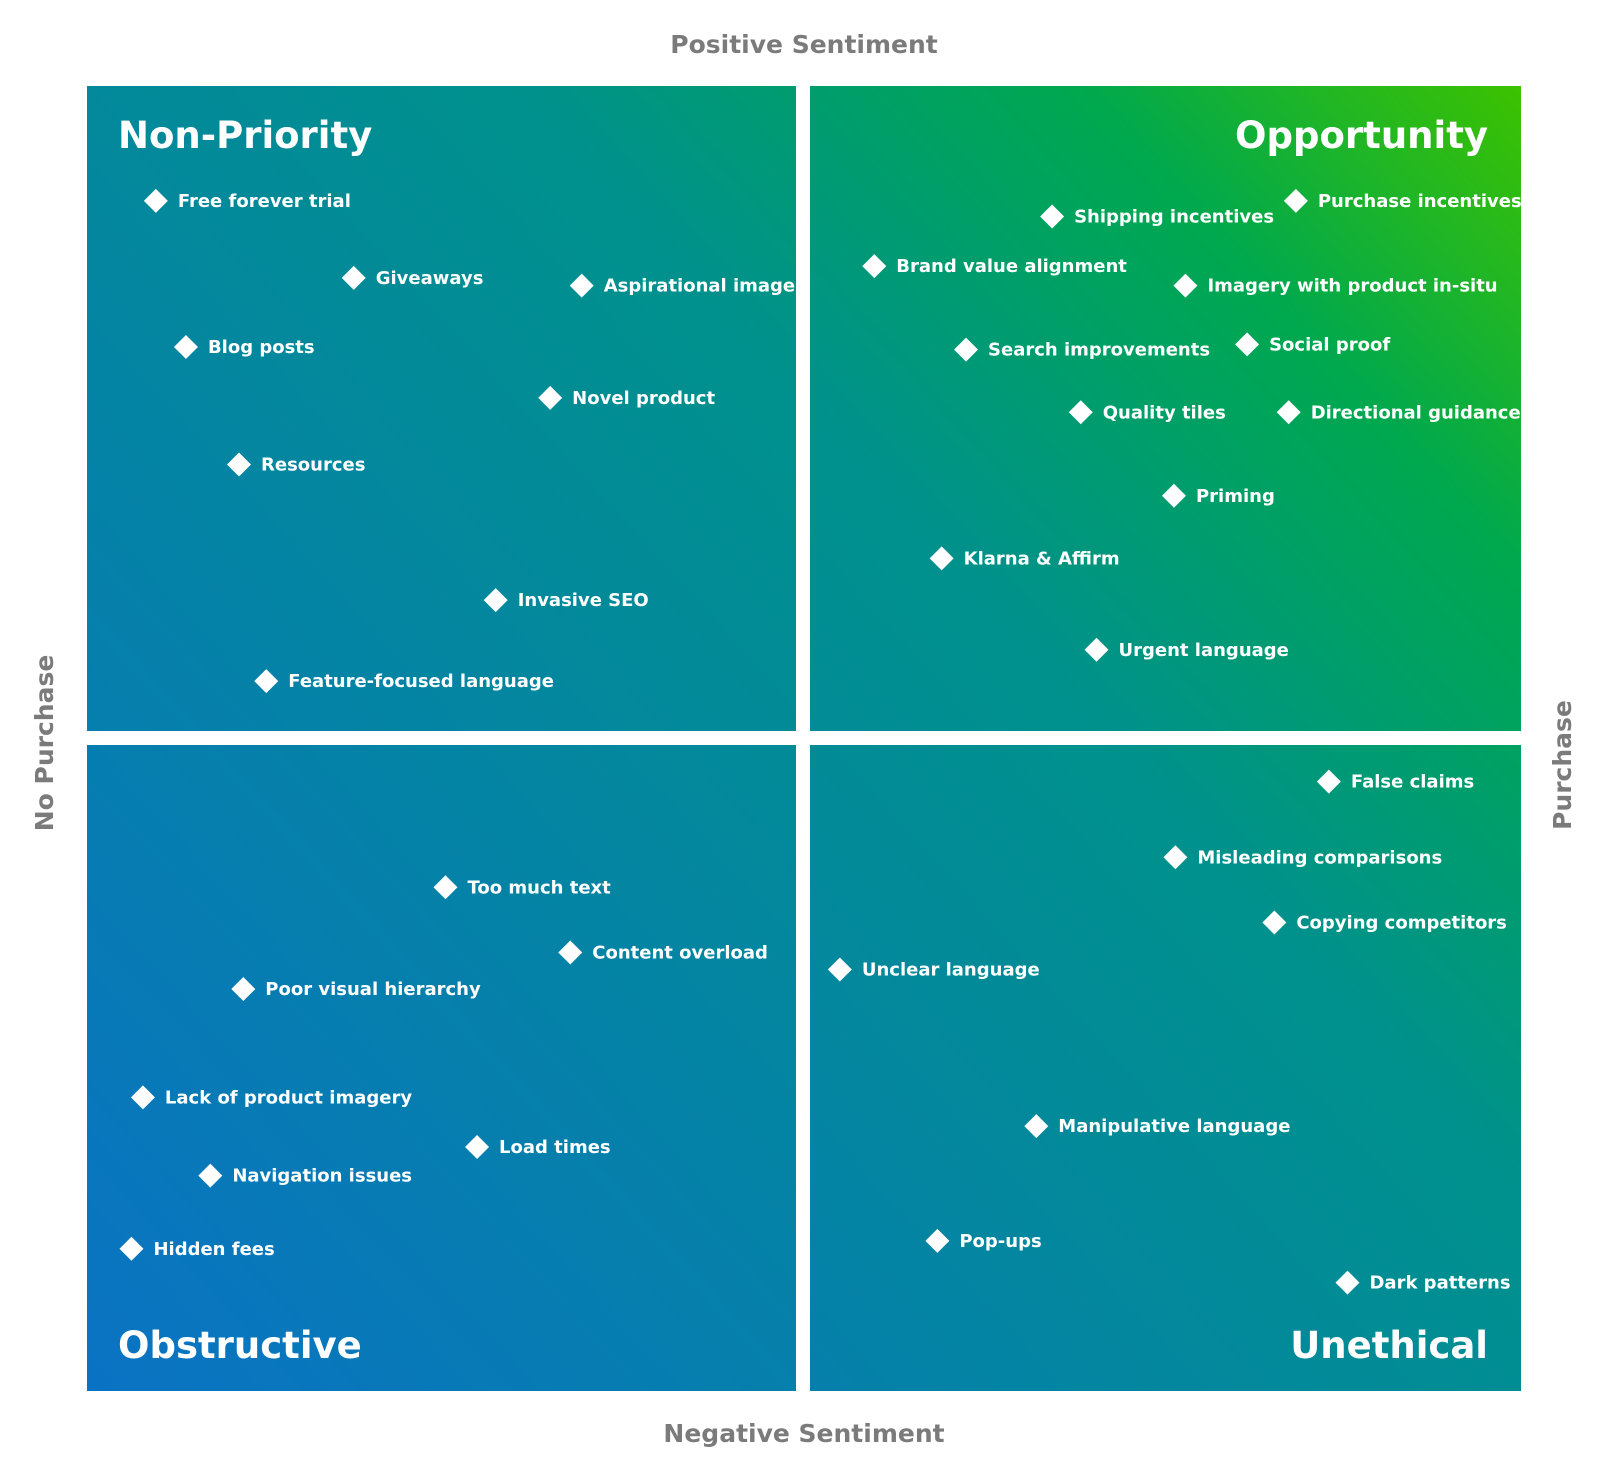  What do you see at coordinates (951, 969) in the screenshot?
I see `point-label: Unclear language` at bounding box center [951, 969].